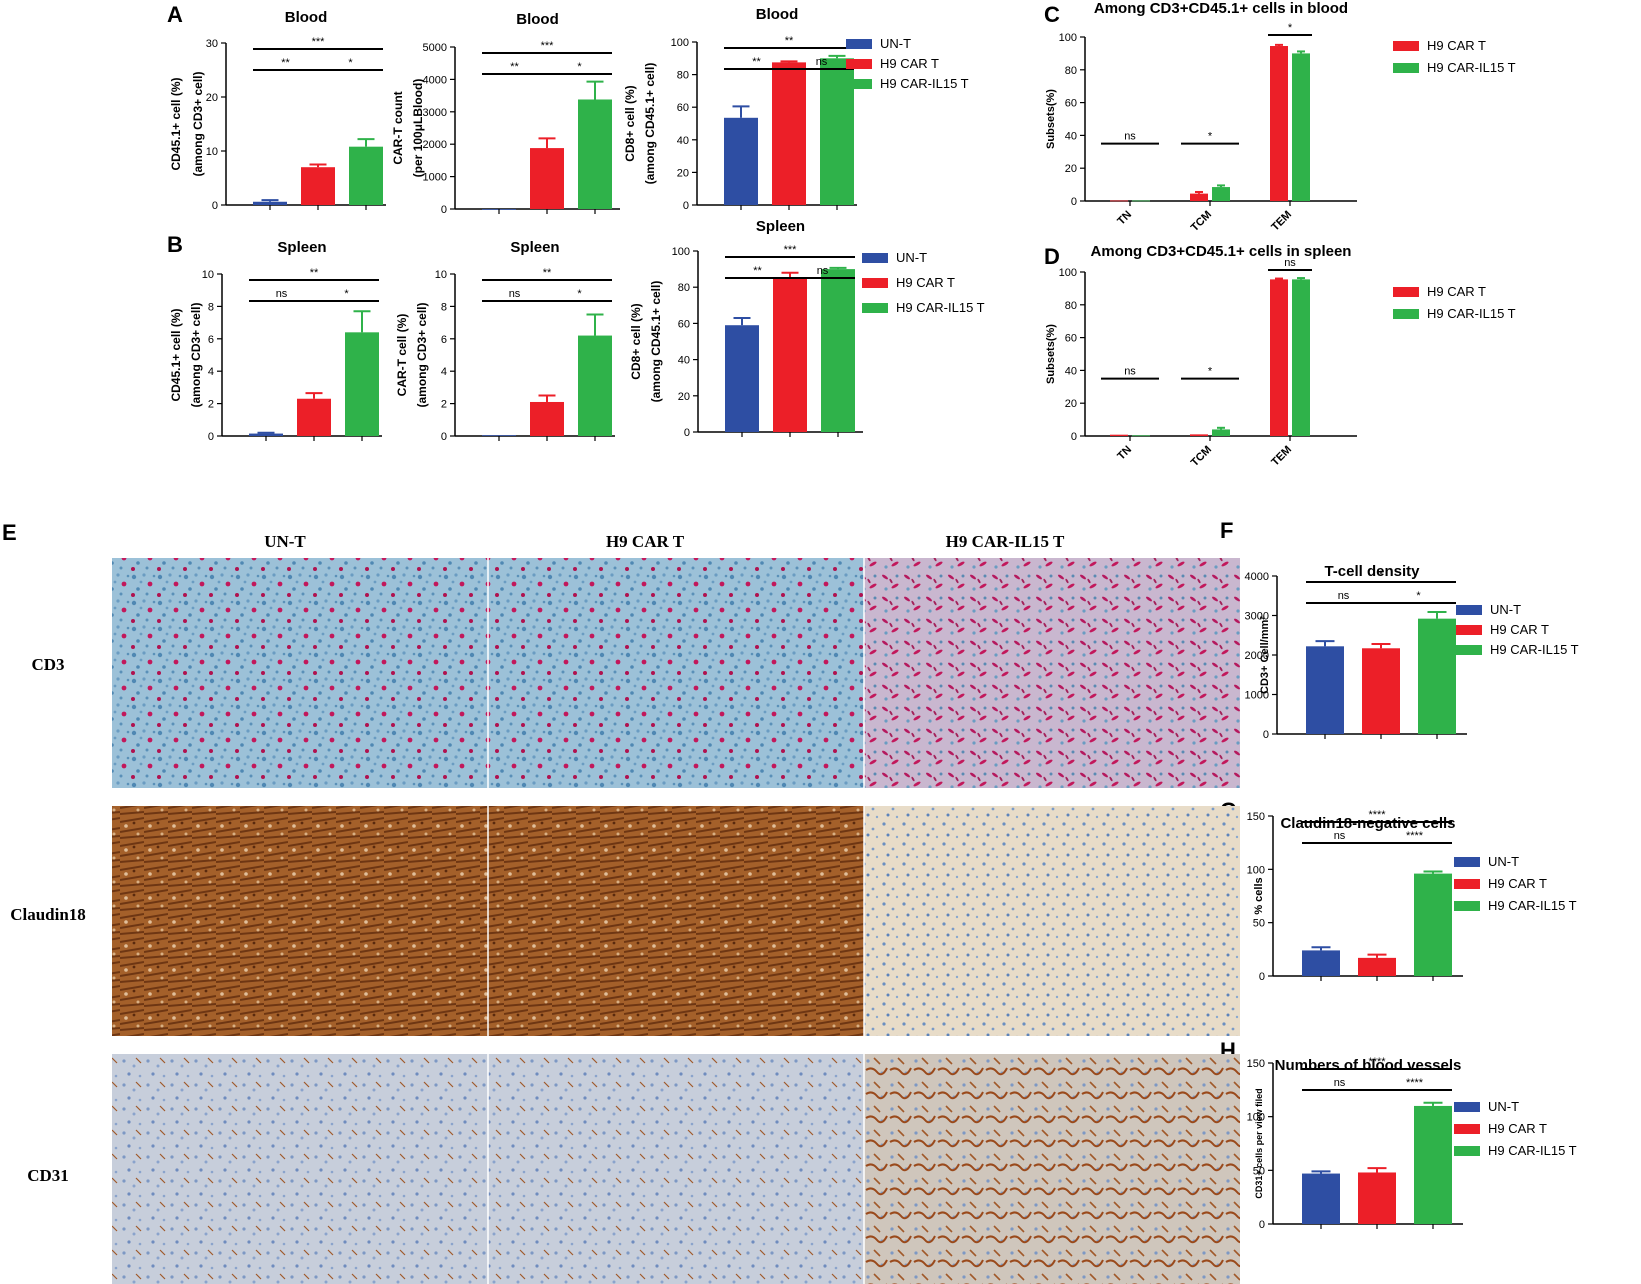 This screenshot has width=1641, height=1284. Describe the element at coordinates (1257, 696) in the screenshot. I see `y-tick-label: 1000` at that location.